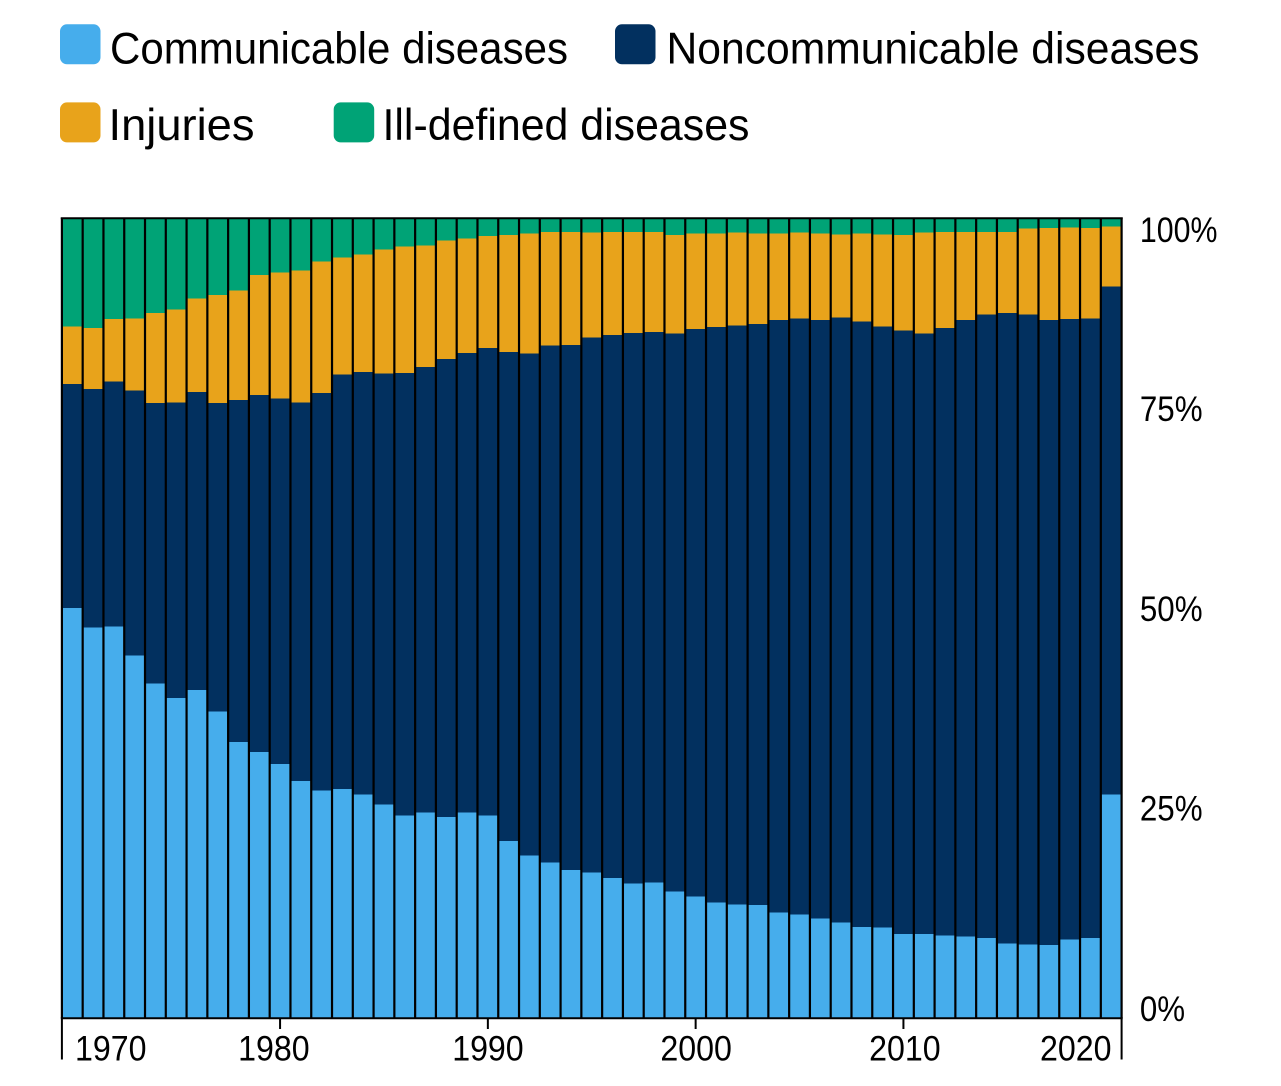  I want to click on svg-text: 2000, so click(696, 1048).